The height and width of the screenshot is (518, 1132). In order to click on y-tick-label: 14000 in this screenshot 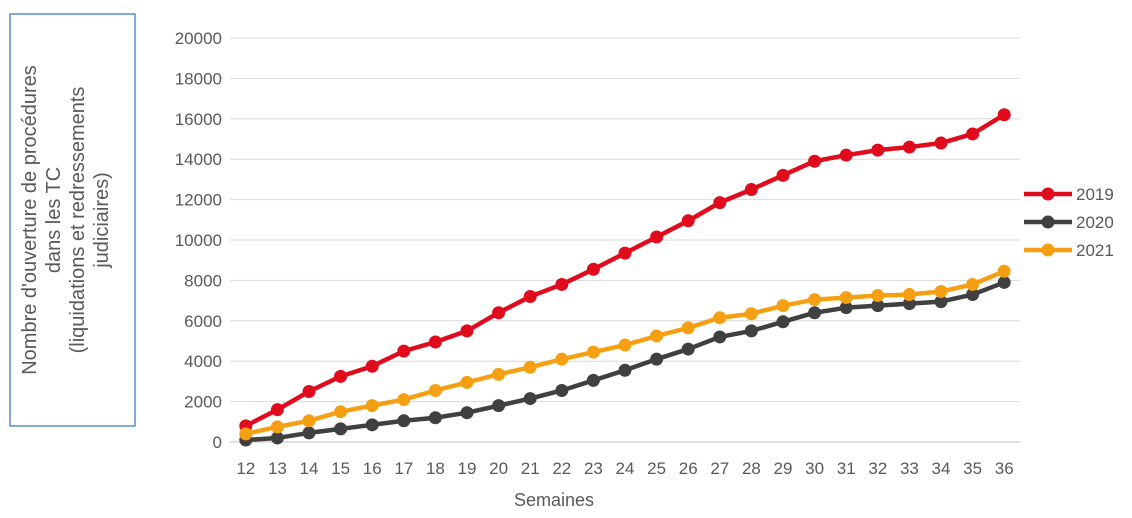, I will do `click(198, 159)`.